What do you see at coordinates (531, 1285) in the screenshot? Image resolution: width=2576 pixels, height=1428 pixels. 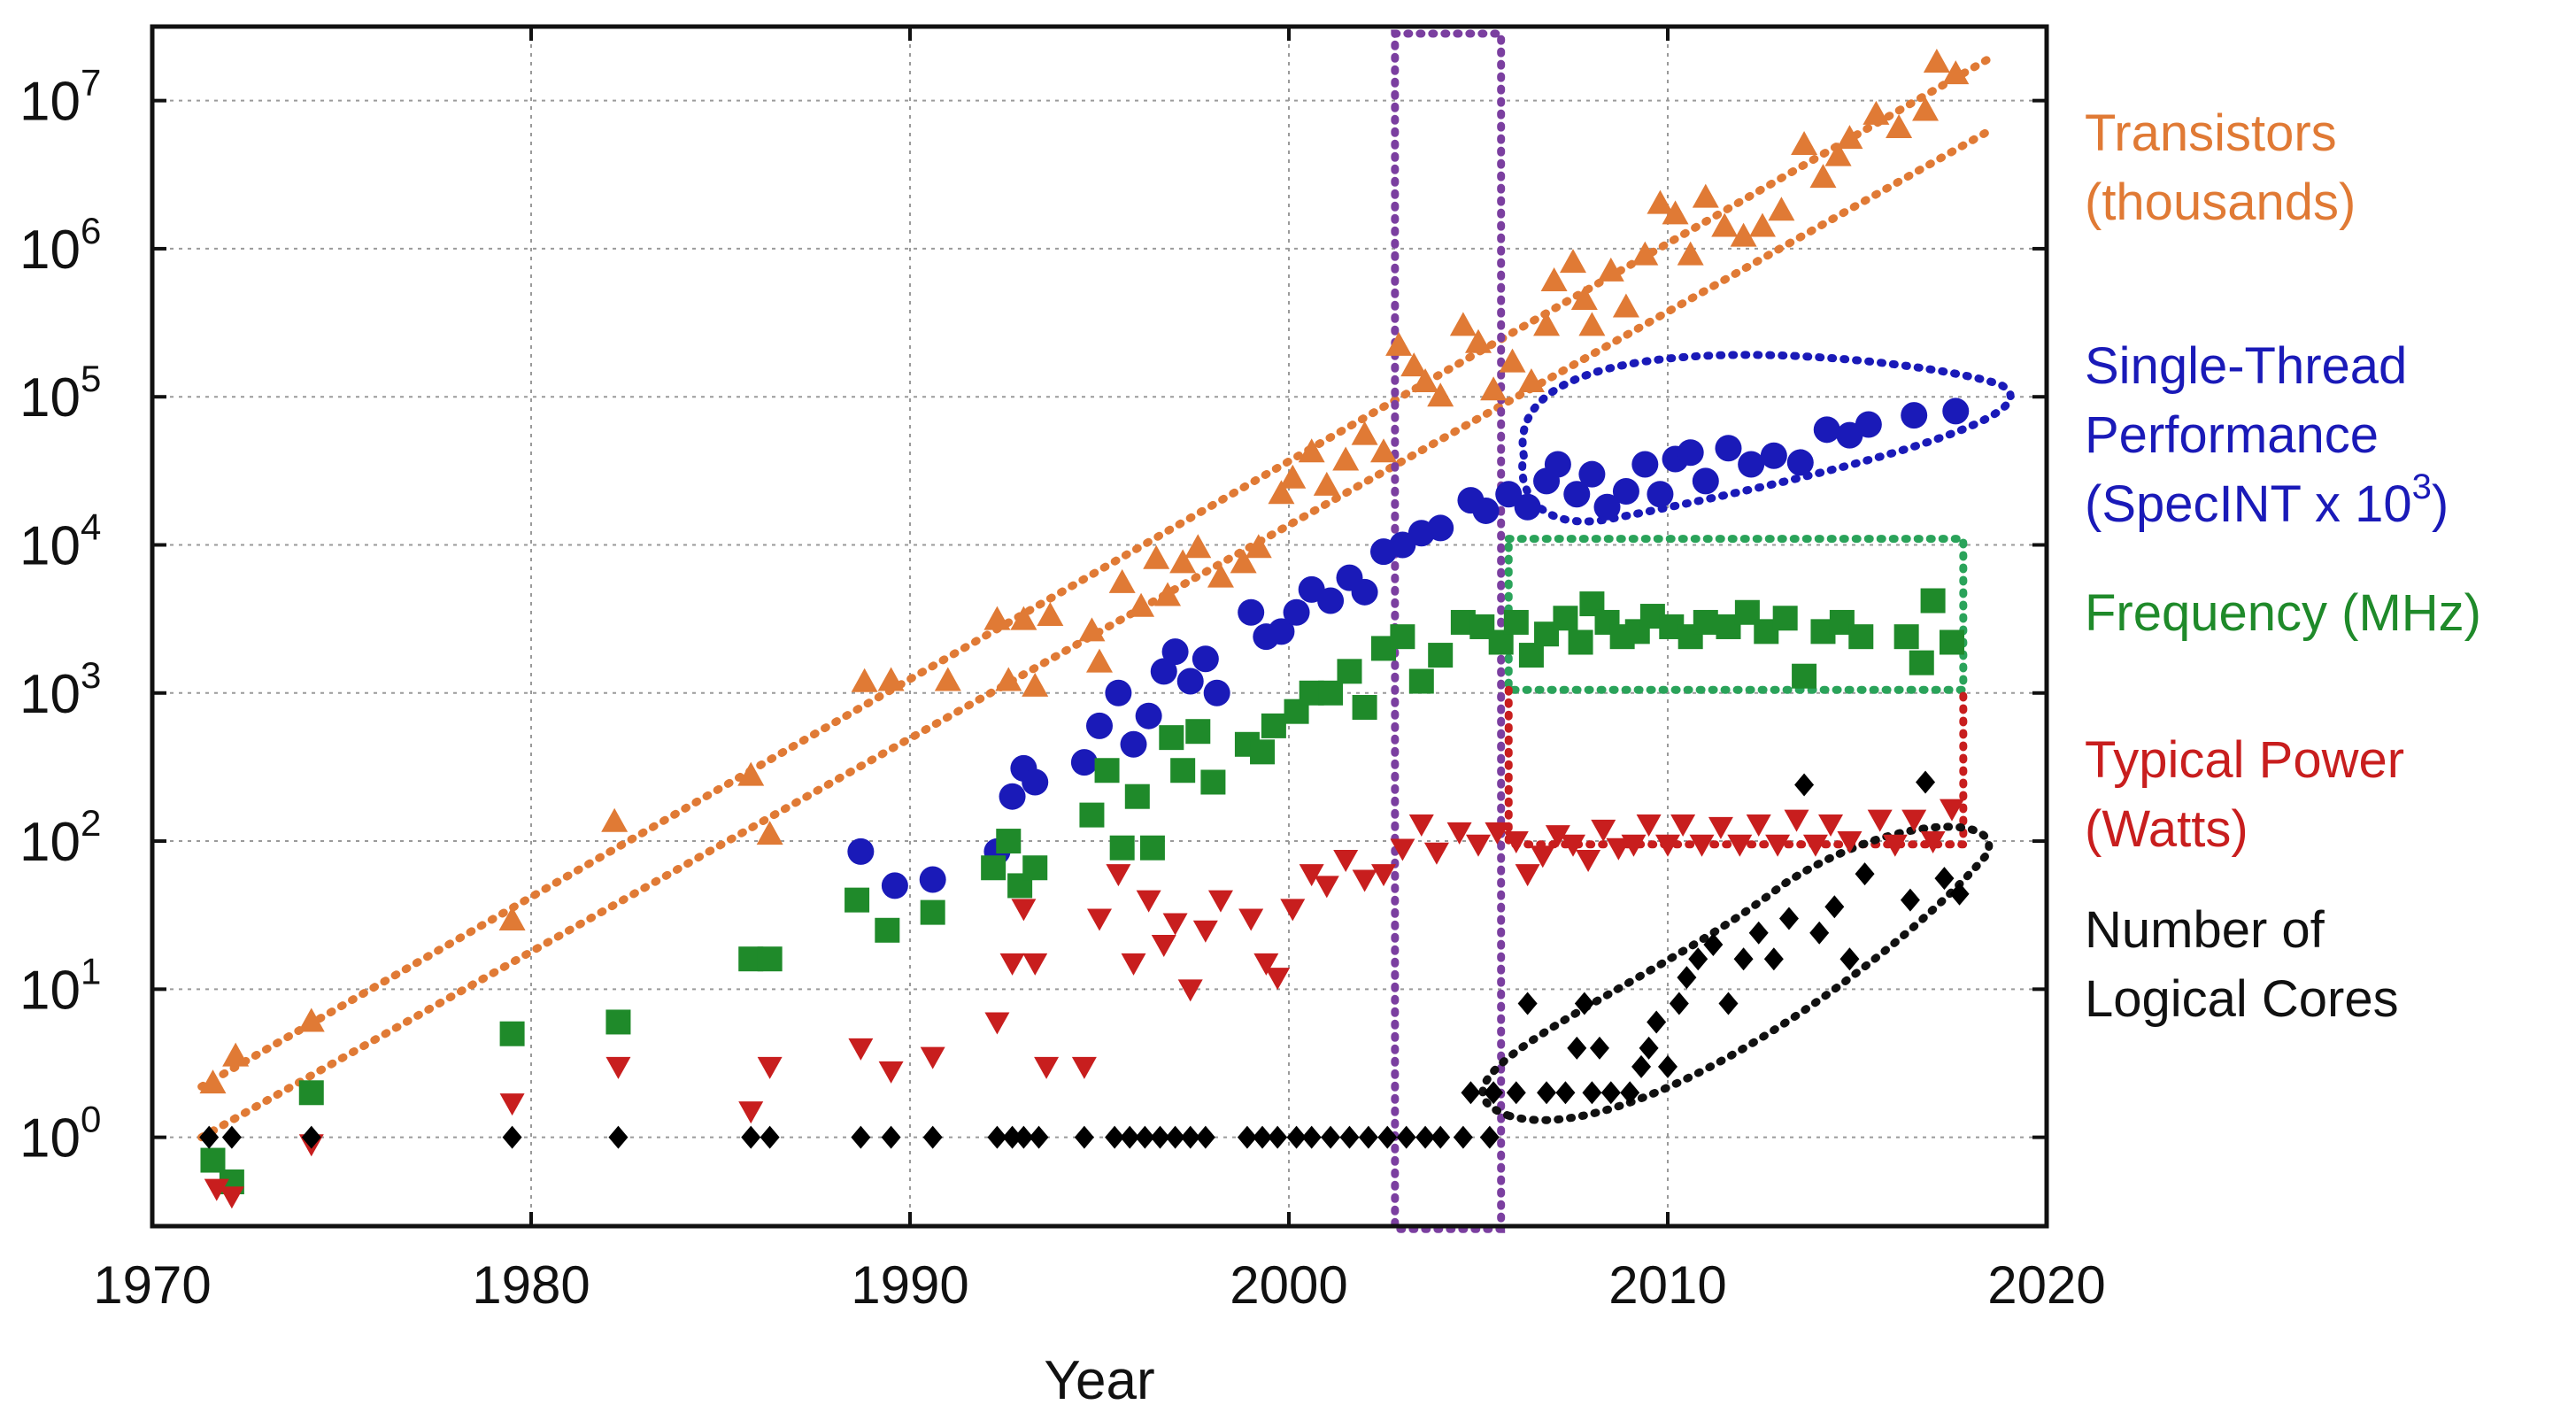 I see `x-tick-label: 1980` at bounding box center [531, 1285].